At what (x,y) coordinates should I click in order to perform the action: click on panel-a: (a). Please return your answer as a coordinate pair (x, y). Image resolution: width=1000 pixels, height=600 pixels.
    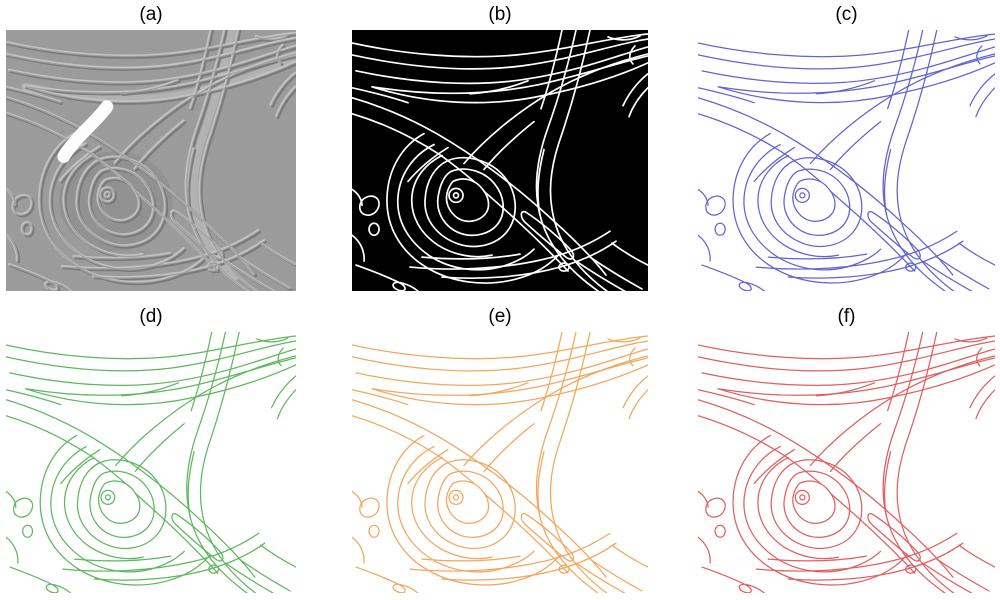
    Looking at the image, I should click on (151, 145).